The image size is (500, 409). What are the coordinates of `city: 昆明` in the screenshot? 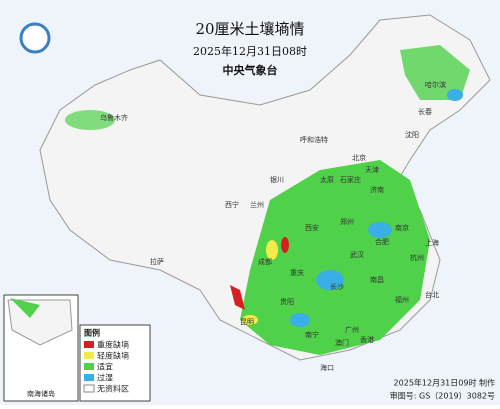 It's located at (247, 322).